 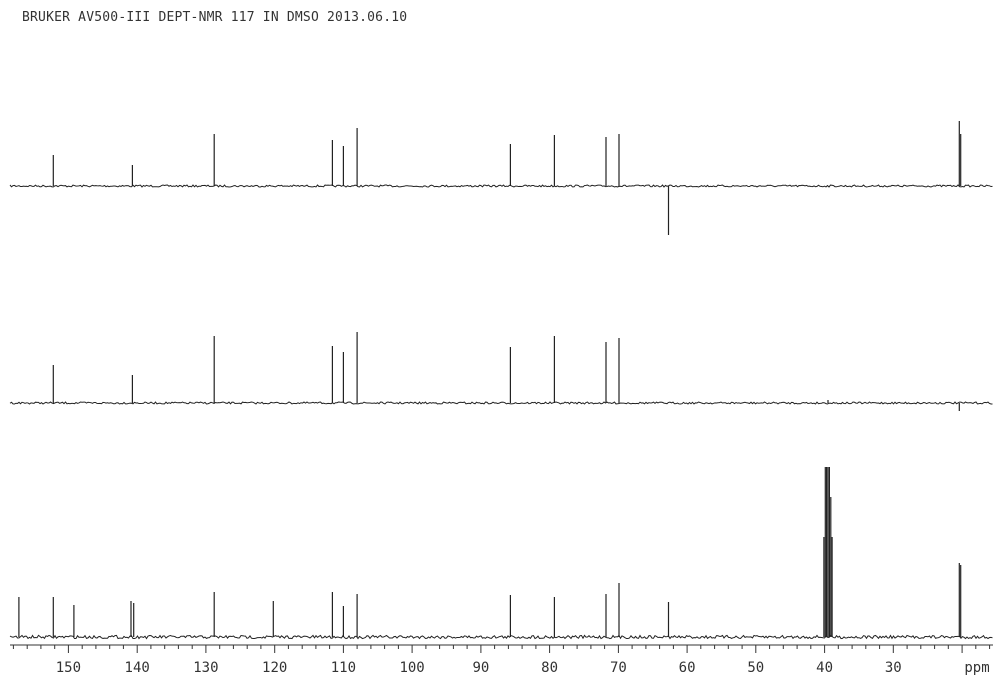 What do you see at coordinates (343, 668) in the screenshot?
I see `tick-label: 110` at bounding box center [343, 668].